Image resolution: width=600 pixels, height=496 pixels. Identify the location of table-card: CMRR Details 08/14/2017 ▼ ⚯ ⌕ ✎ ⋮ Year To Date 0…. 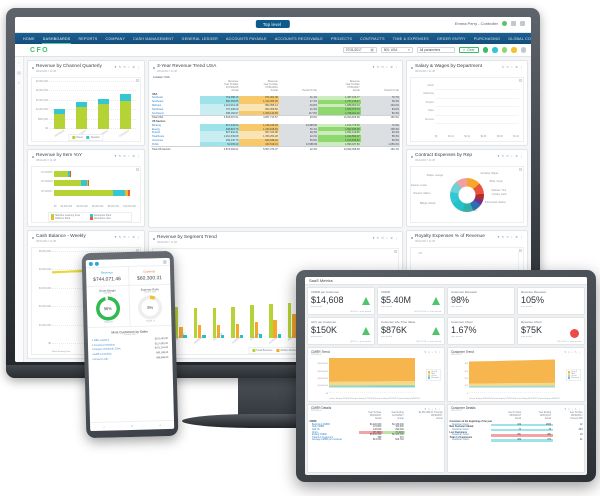
(376, 438).